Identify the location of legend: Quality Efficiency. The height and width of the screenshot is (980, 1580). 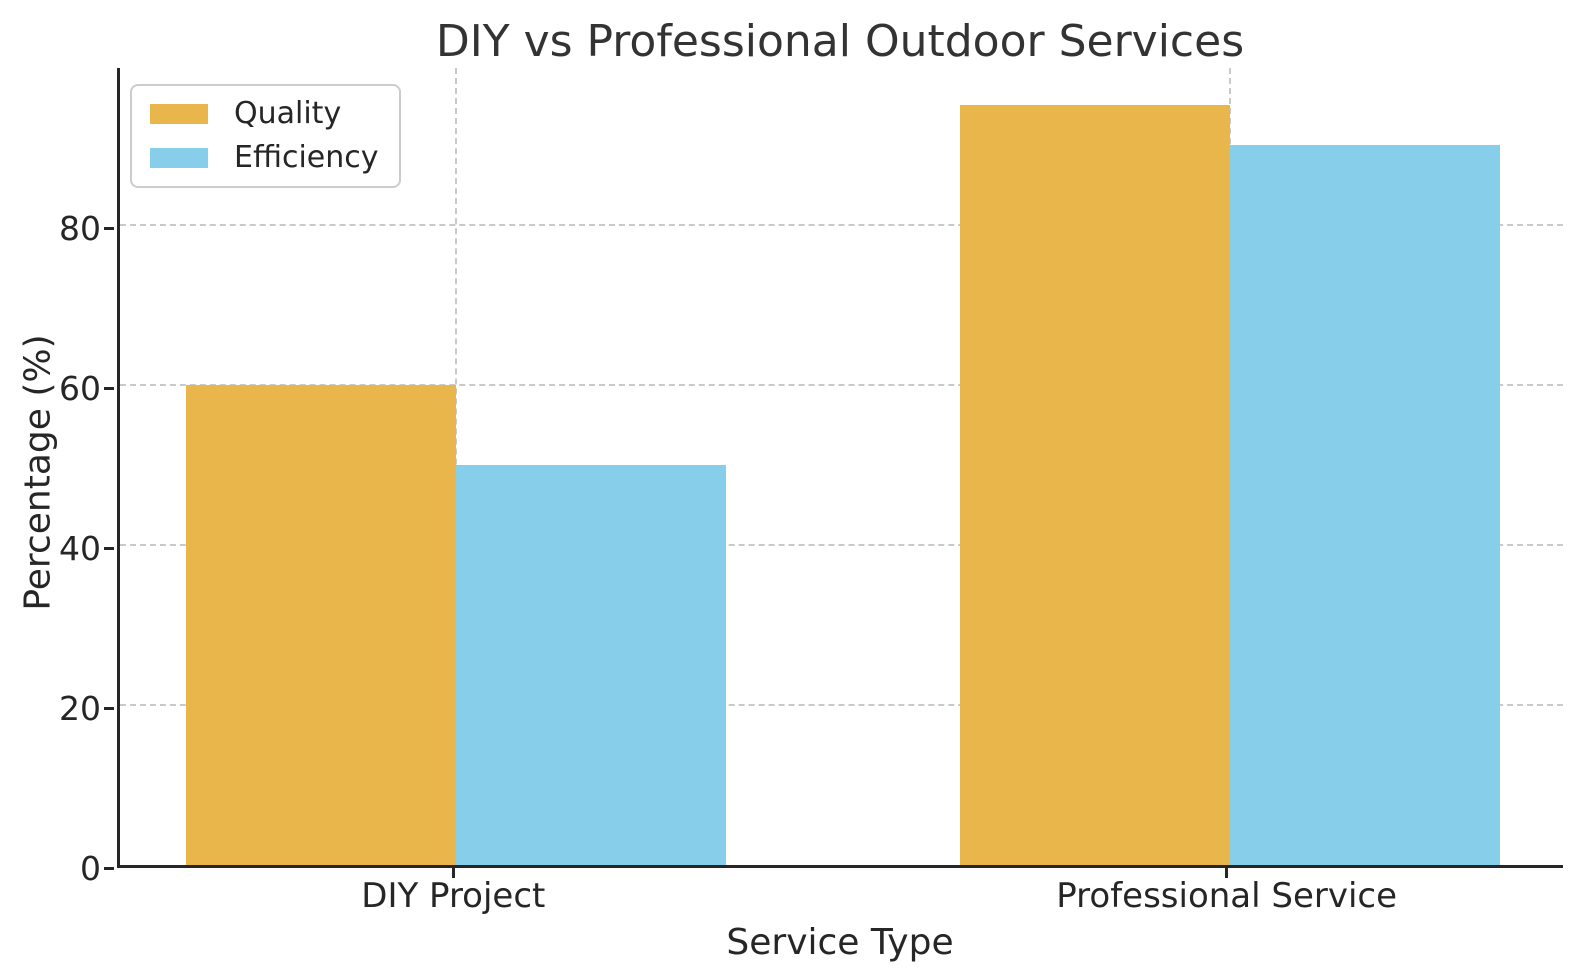
(265, 136).